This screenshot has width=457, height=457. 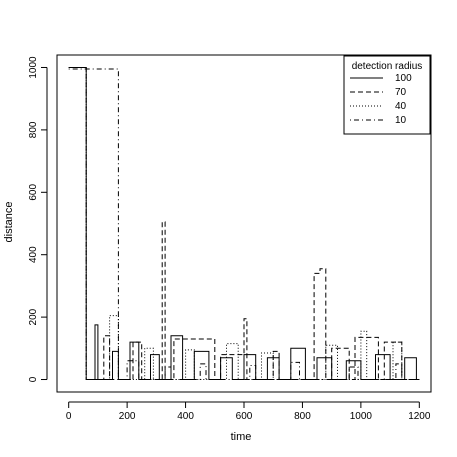 I want to click on x-tick-label: 800, so click(x=302, y=416).